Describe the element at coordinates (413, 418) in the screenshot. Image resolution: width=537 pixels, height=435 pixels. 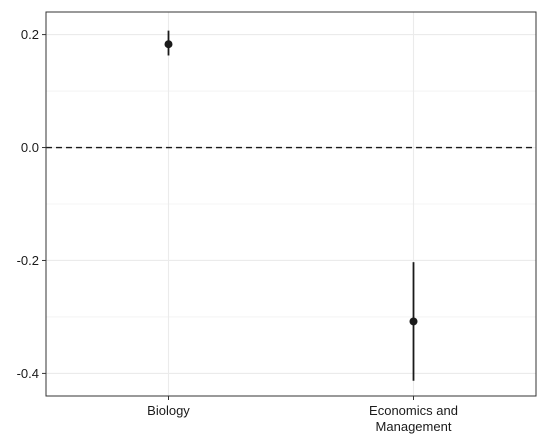
I see `x-tick-label: Economics and Management` at that location.